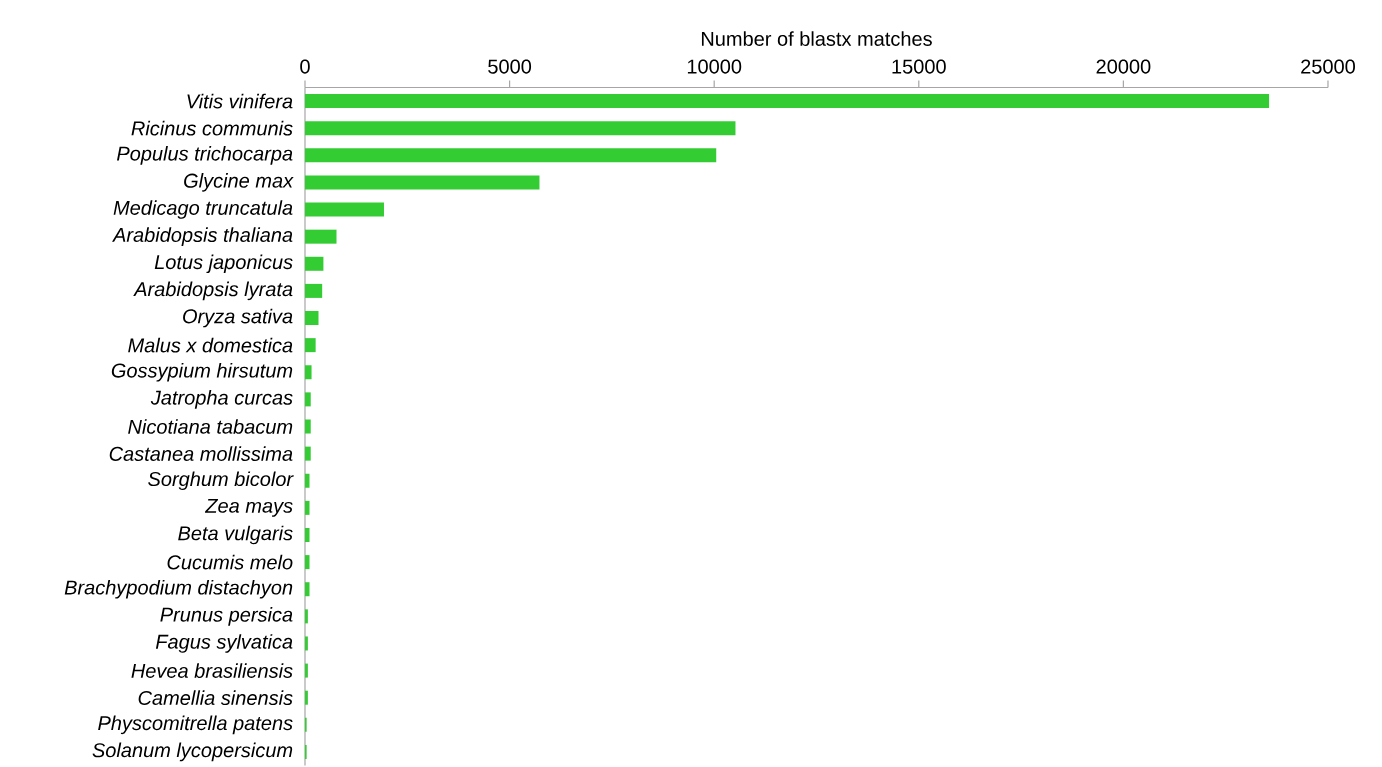 The image size is (1382, 767). I want to click on y-tick-label: Fagus sylvatica, so click(224, 643).